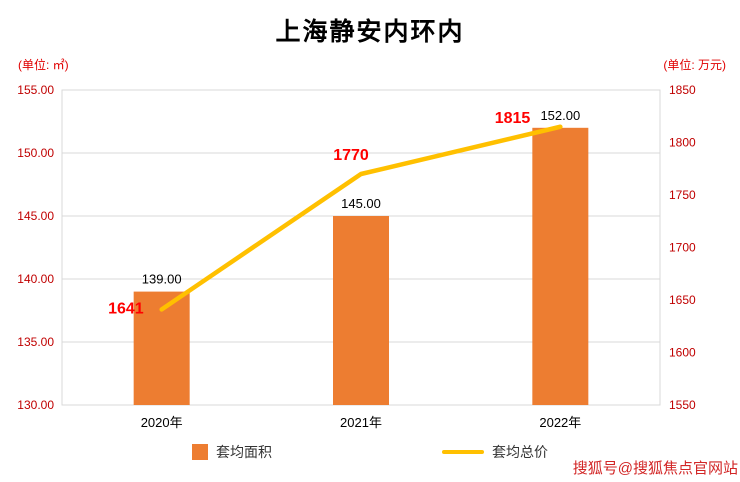 Image resolution: width=740 pixels, height=482 pixels. Describe the element at coordinates (35, 153) in the screenshot. I see `left-axis-tick: 150.00` at that location.